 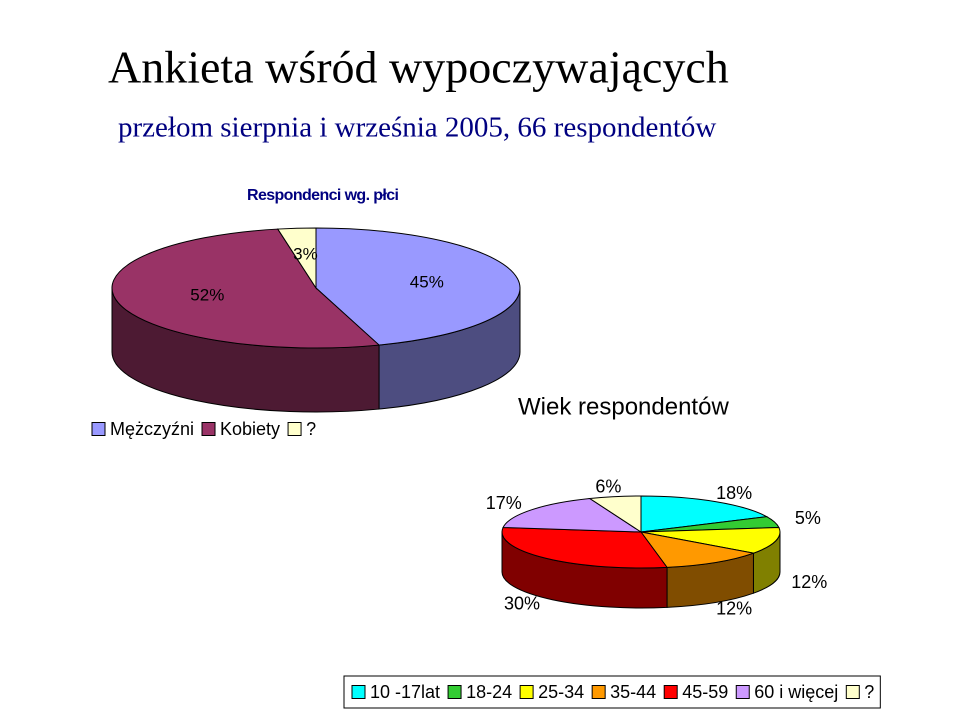 What do you see at coordinates (427, 281) in the screenshot?
I see `data-label: 45%` at bounding box center [427, 281].